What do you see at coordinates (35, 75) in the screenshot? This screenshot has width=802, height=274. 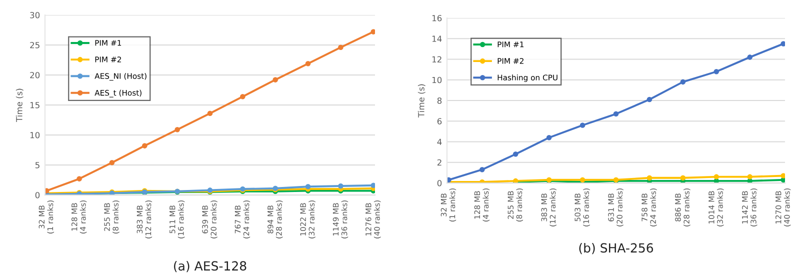 I see `y-tick-label: 20` at bounding box center [35, 75].